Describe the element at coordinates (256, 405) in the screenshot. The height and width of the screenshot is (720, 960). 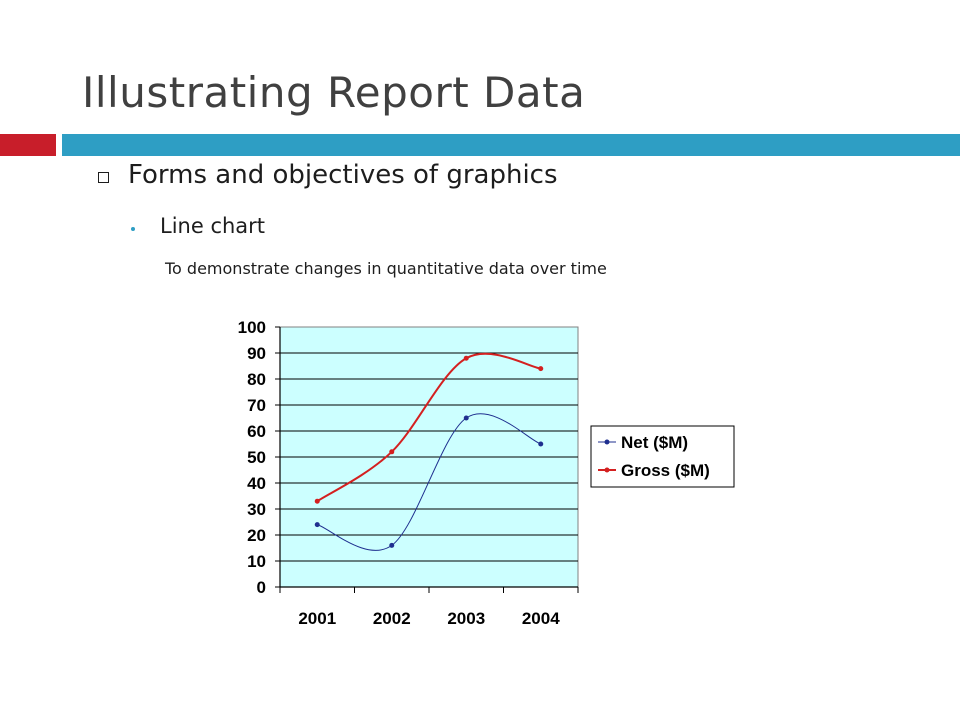
I see `y-tick-label: 70` at that location.